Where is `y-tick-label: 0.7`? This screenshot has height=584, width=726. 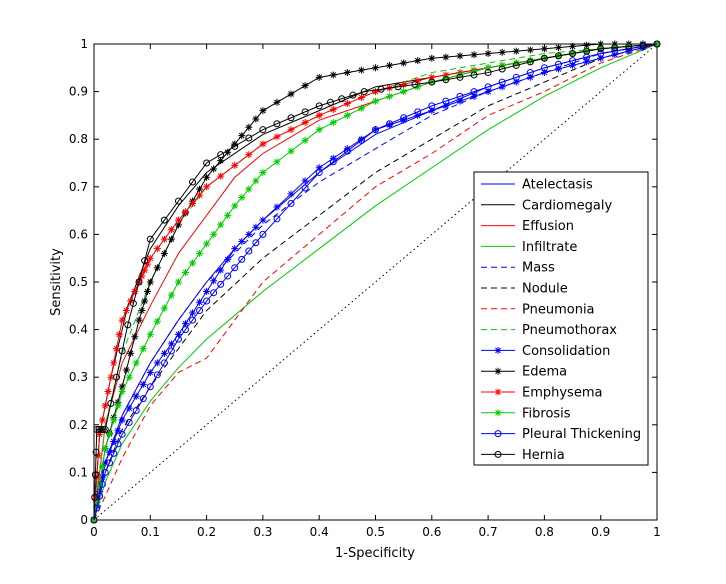
y-tick-label: 0.7 is located at coordinates (78, 187).